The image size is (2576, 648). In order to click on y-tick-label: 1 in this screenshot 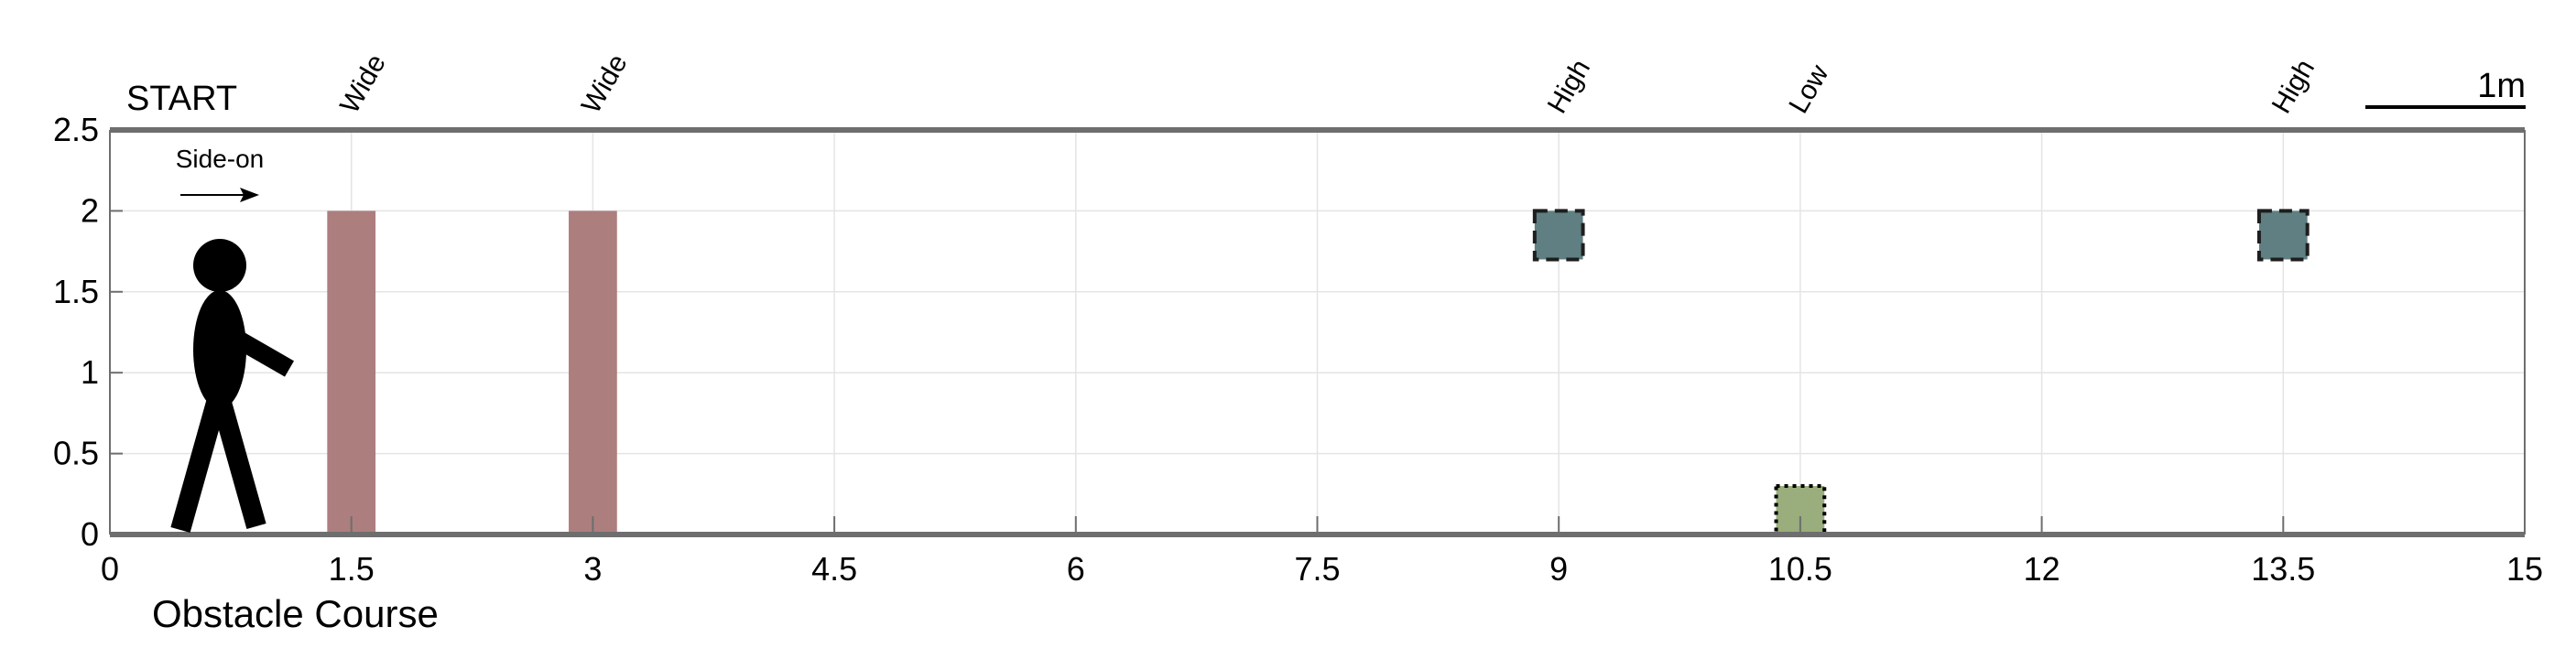, I will do `click(90, 372)`.